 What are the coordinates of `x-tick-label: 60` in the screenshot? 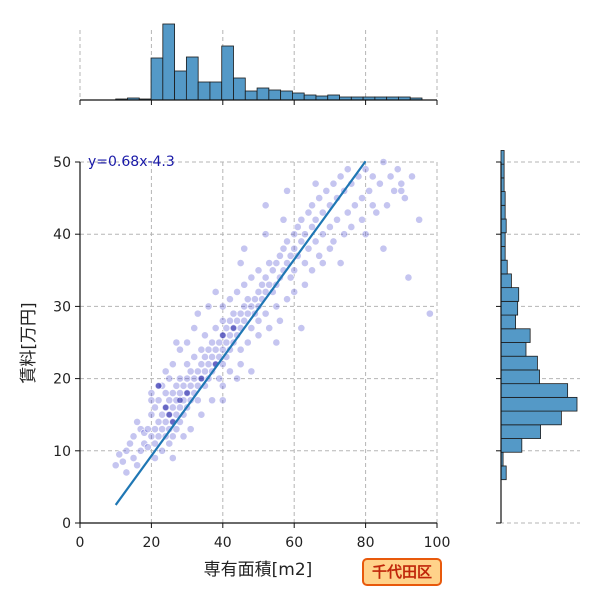 It's located at (294, 543).